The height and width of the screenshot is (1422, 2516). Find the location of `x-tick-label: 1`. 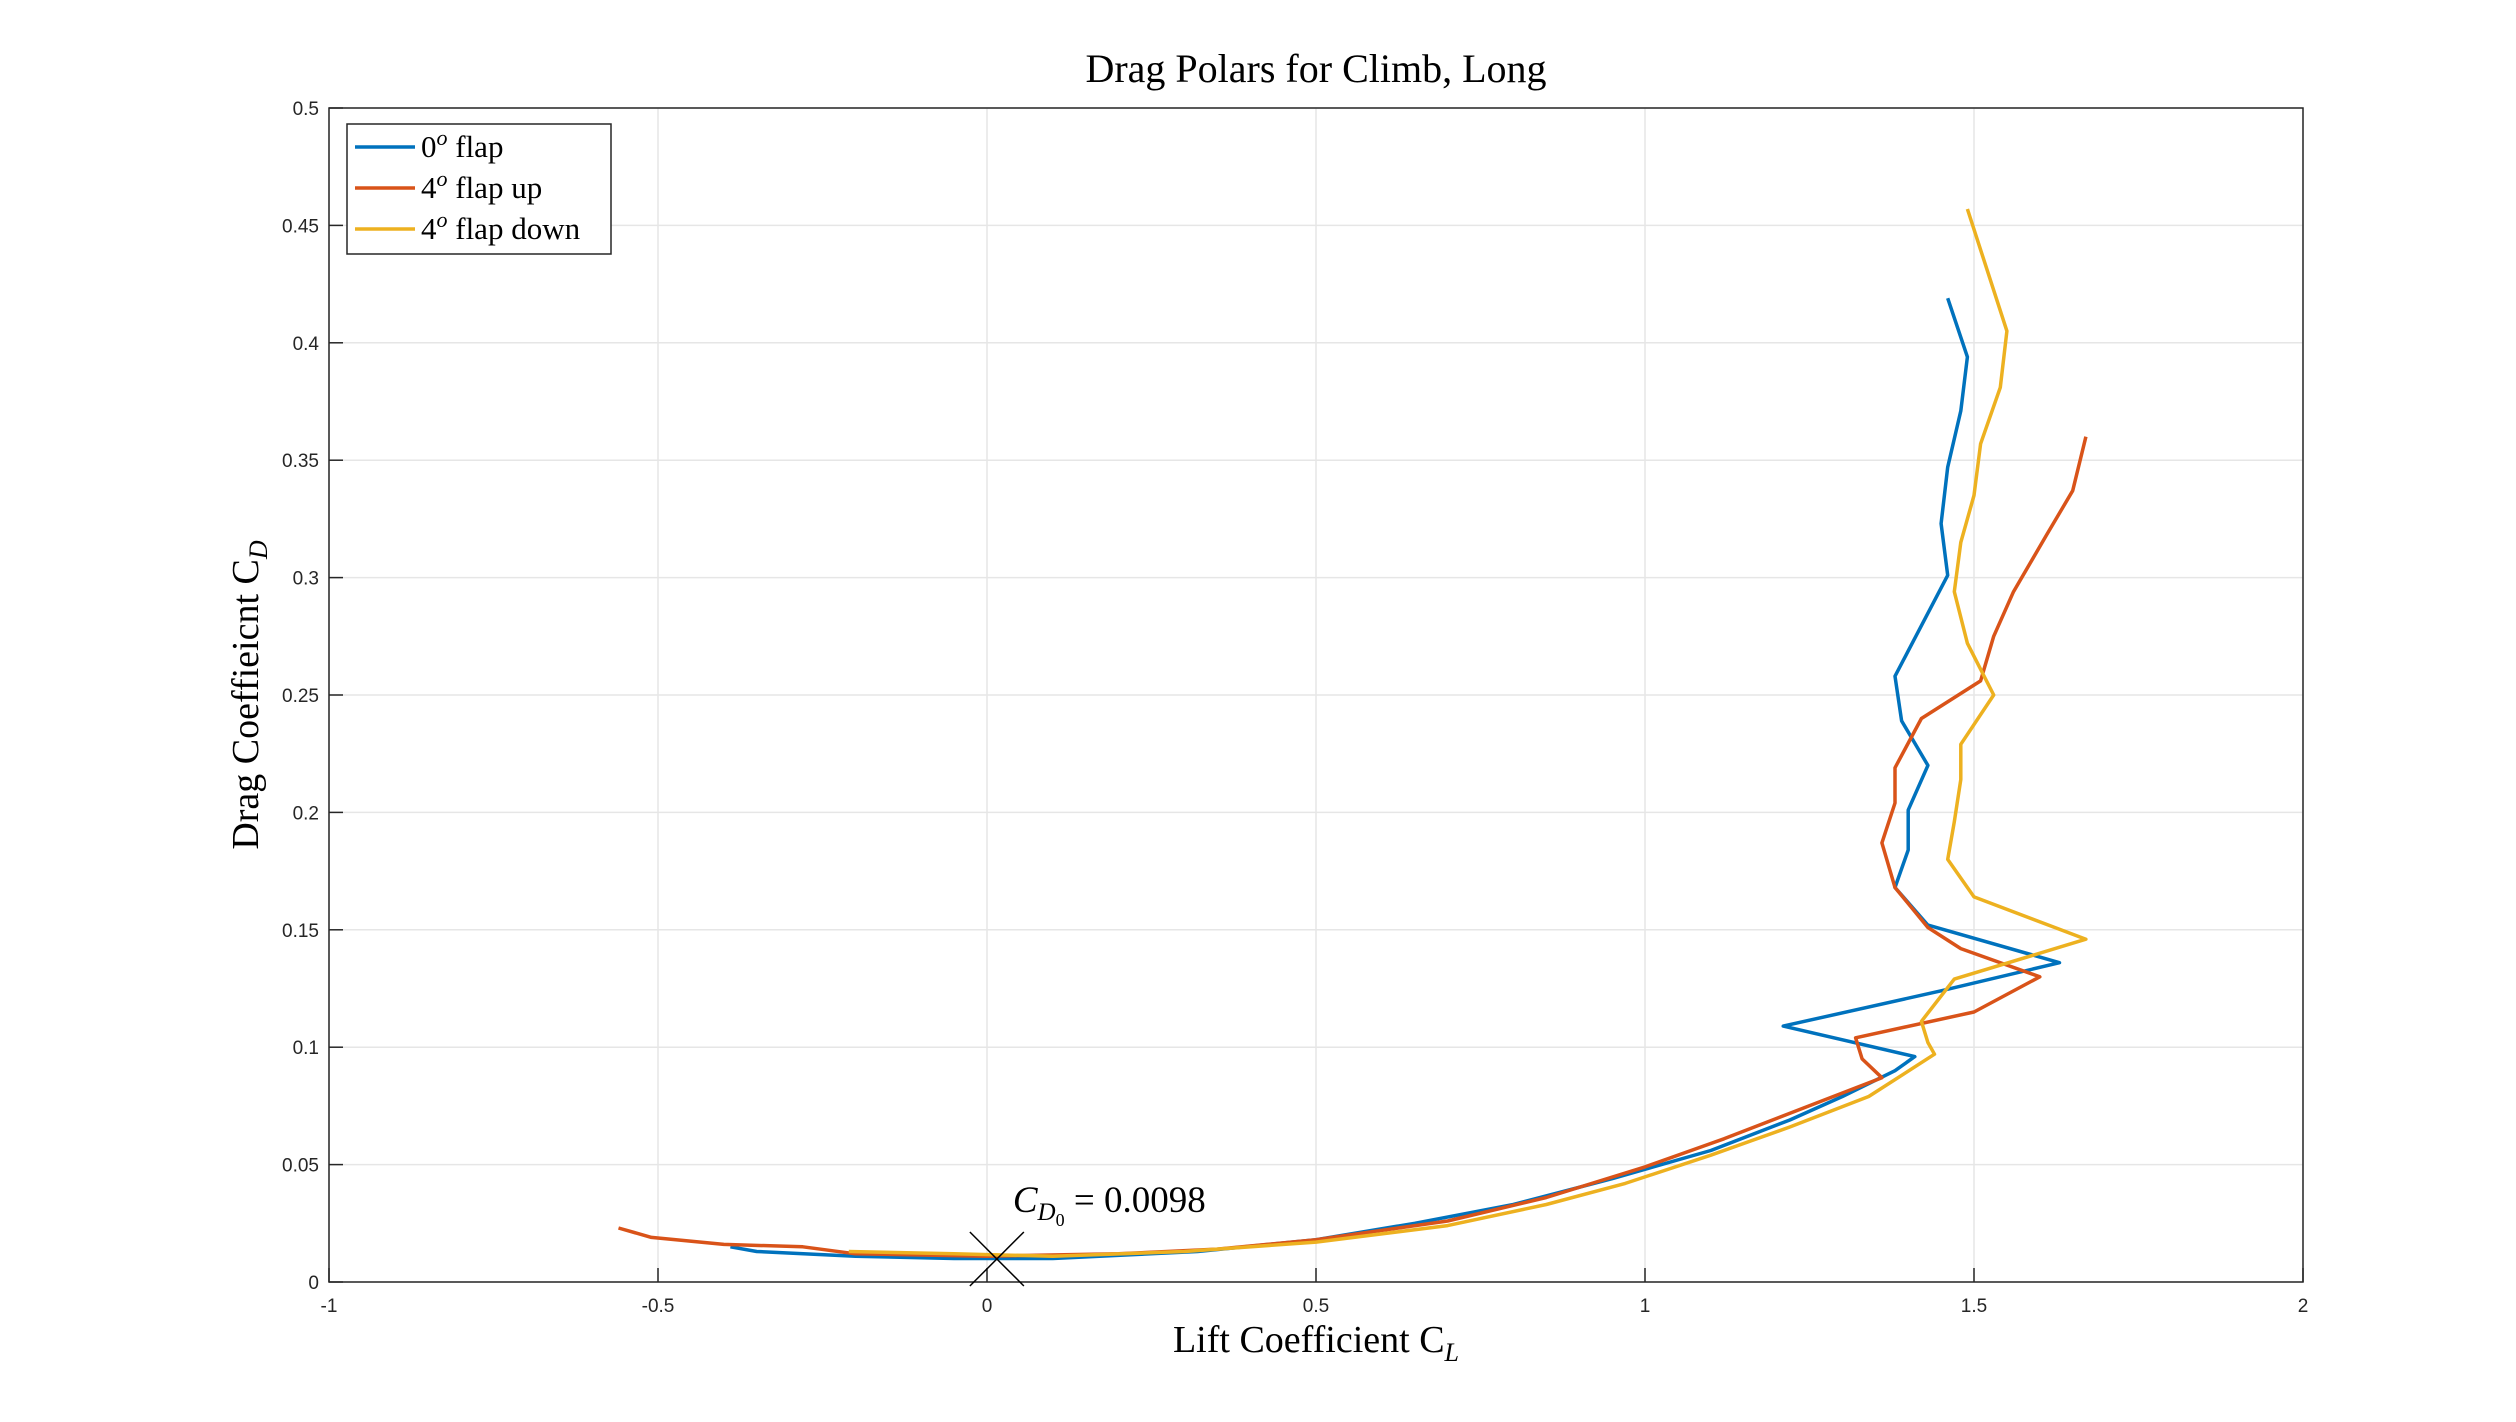

x-tick-label: 1 is located at coordinates (1645, 1306).